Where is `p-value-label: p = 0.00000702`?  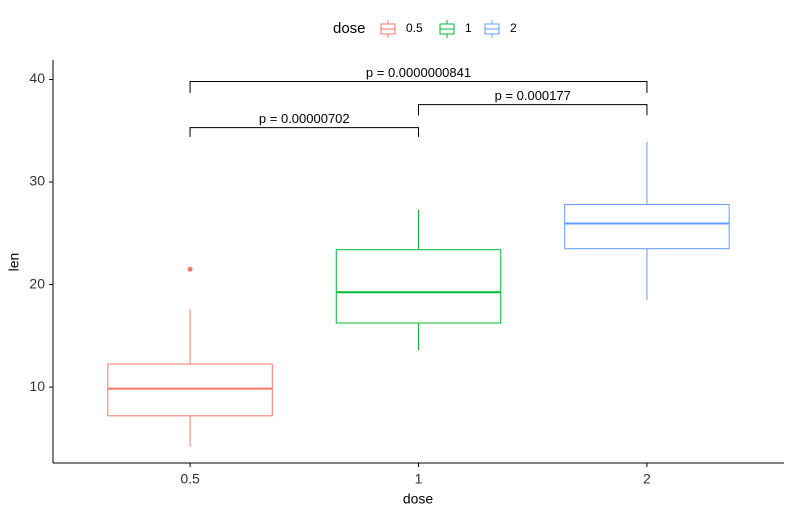 p-value-label: p = 0.00000702 is located at coordinates (304, 118).